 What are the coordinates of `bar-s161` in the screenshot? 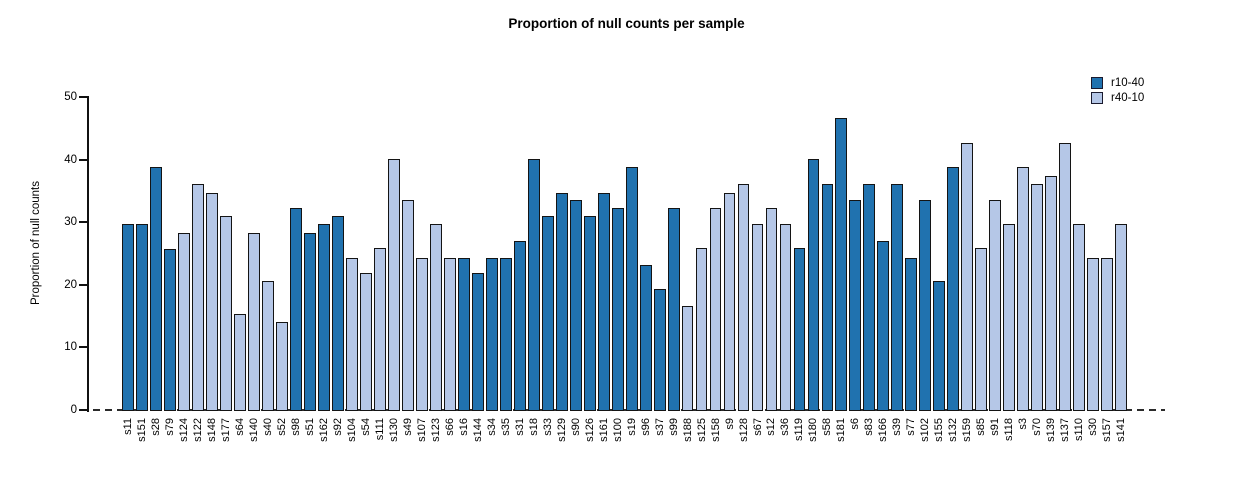 It's located at (603, 301).